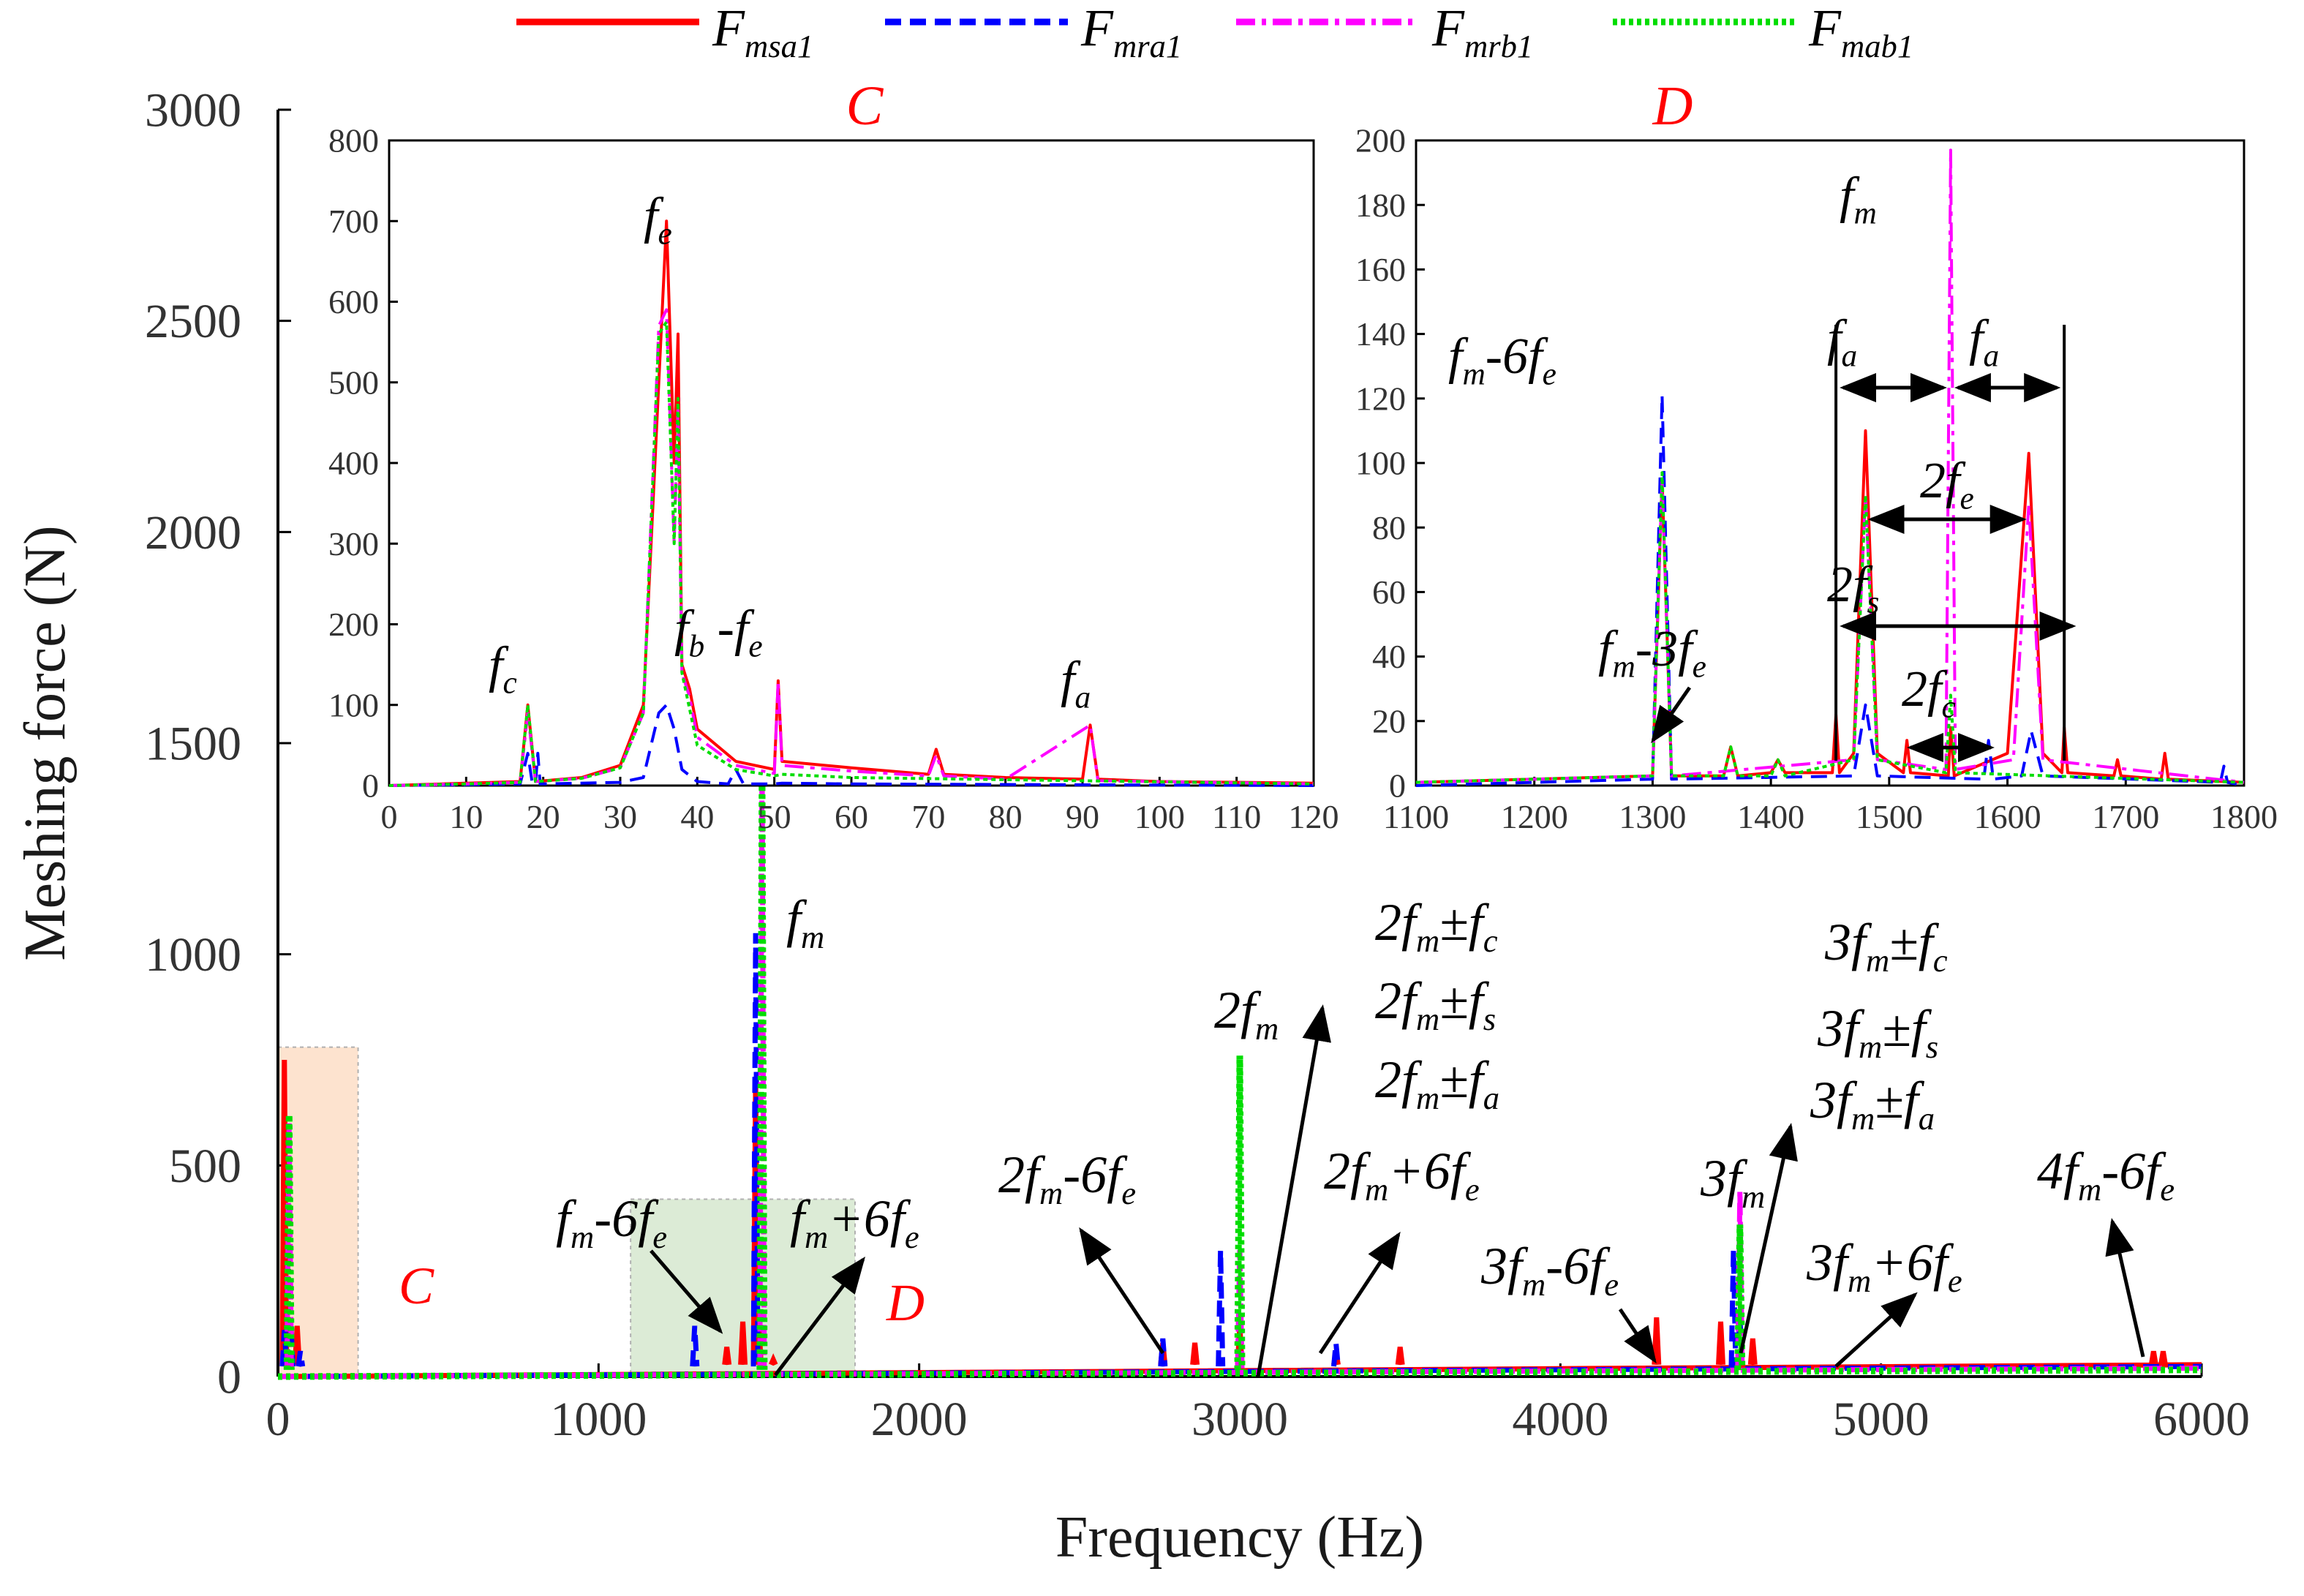  What do you see at coordinates (1884, 1266) in the screenshot?
I see `annot-3fm-plus-6fe: 3fm+6fe` at bounding box center [1884, 1266].